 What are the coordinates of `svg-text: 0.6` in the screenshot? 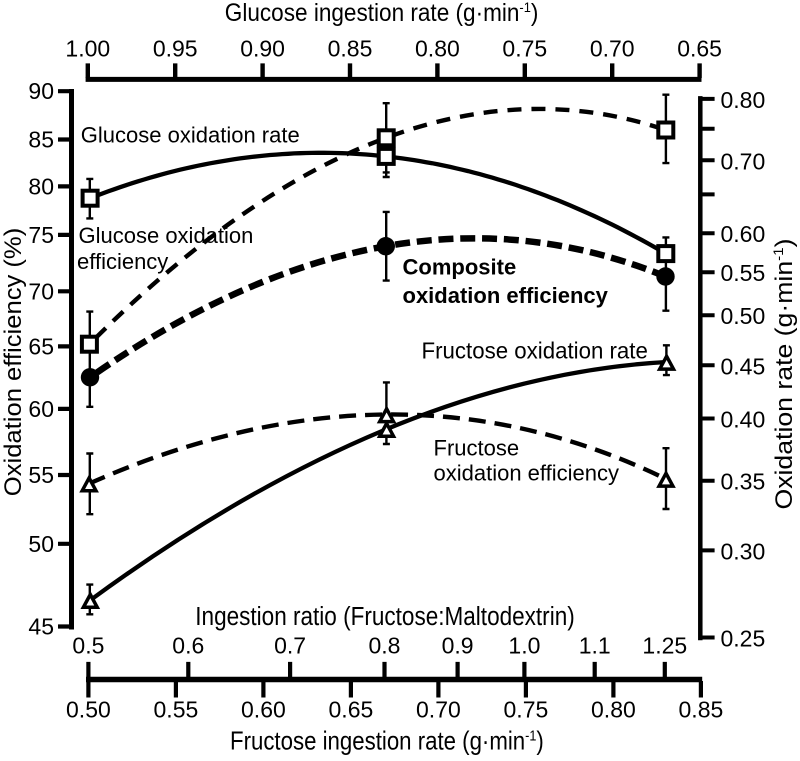 It's located at (188, 645).